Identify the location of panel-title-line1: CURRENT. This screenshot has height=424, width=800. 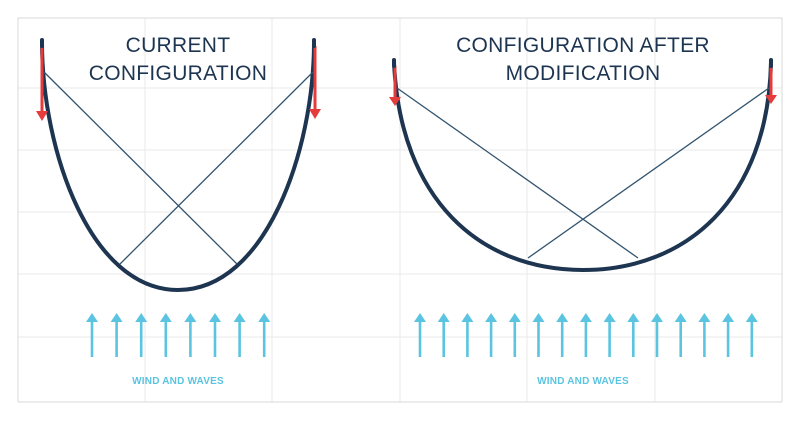
(178, 45).